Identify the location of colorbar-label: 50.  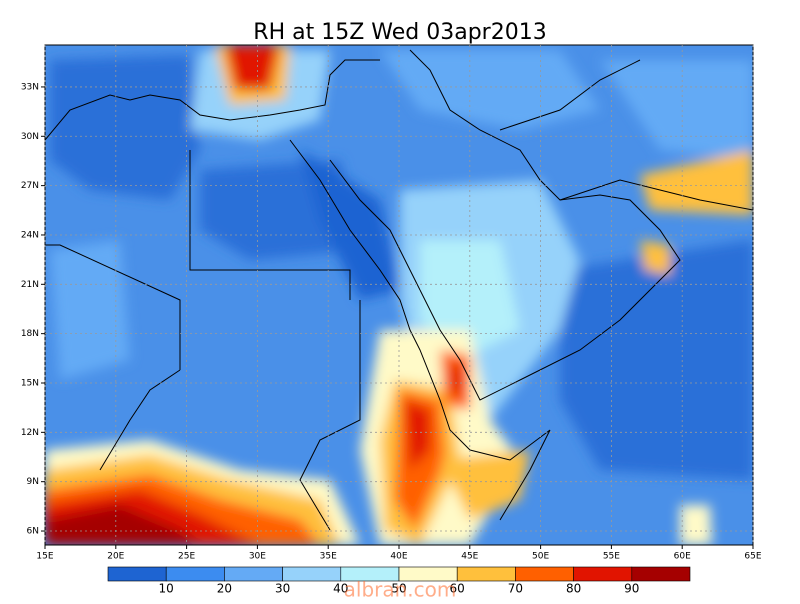
(398, 589).